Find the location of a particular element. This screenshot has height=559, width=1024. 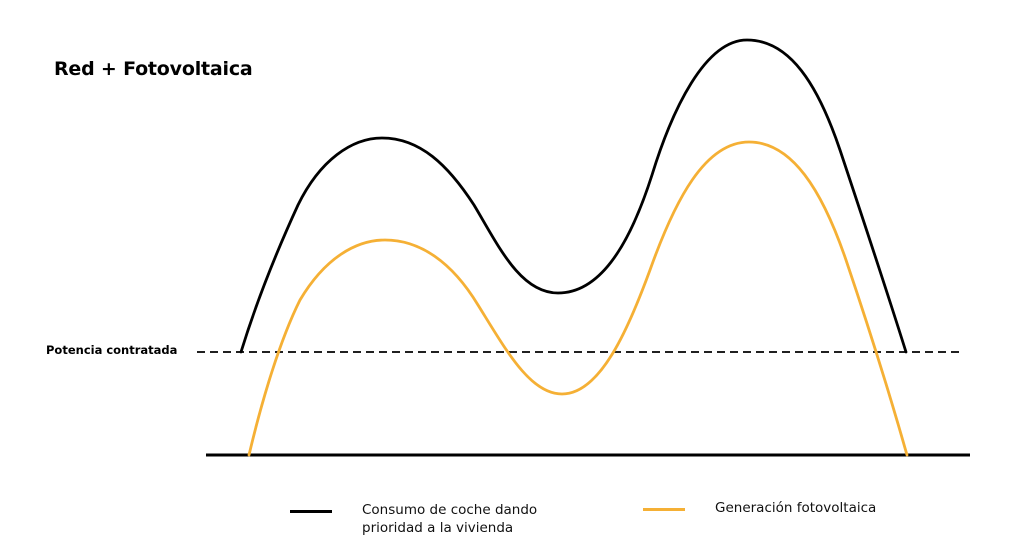

legend-swatch-consumption is located at coordinates (311, 511).